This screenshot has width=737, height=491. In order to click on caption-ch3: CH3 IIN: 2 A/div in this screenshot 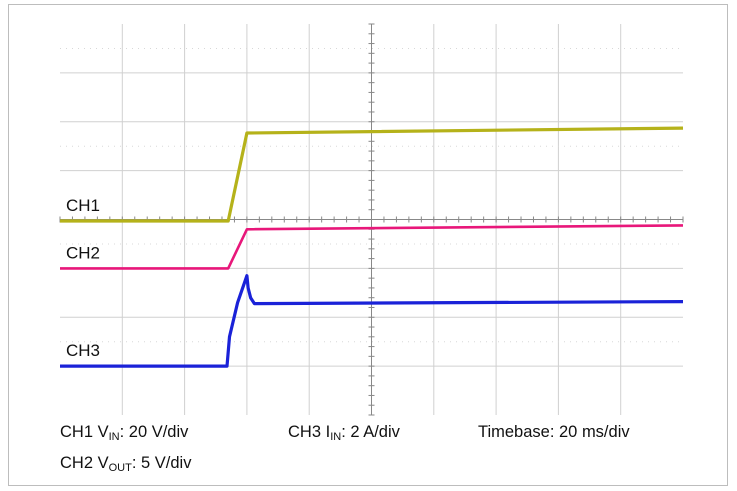, I will do `click(344, 433)`.